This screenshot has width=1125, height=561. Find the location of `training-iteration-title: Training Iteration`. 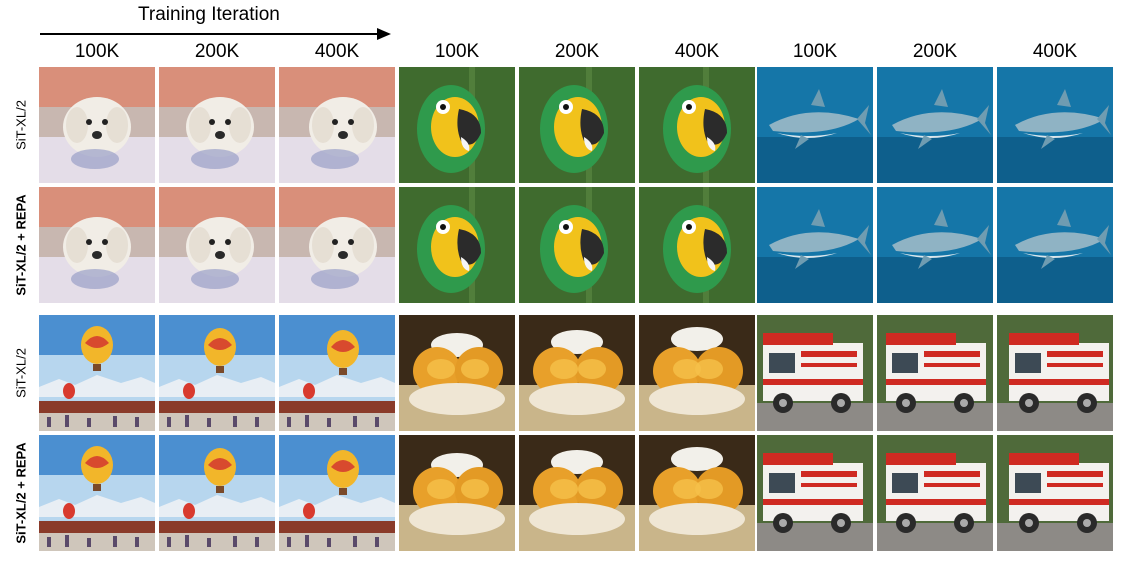

training-iteration-title: Training Iteration is located at coordinates (209, 14).